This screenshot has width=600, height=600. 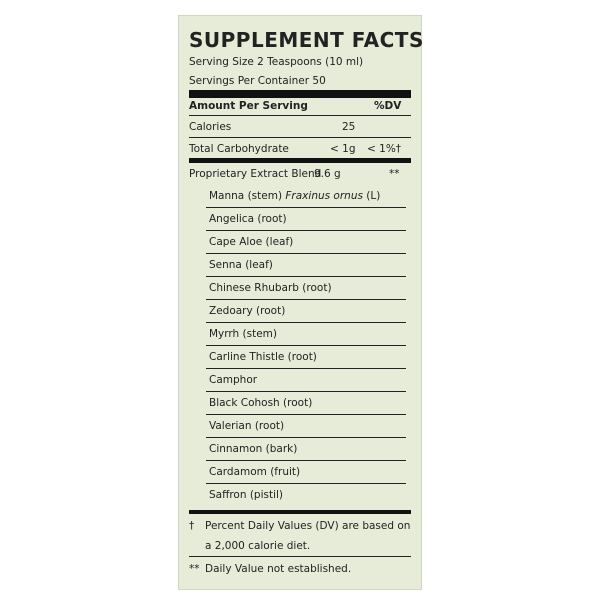 I want to click on ingredient: Cape Aloe (leaf), so click(x=251, y=242).